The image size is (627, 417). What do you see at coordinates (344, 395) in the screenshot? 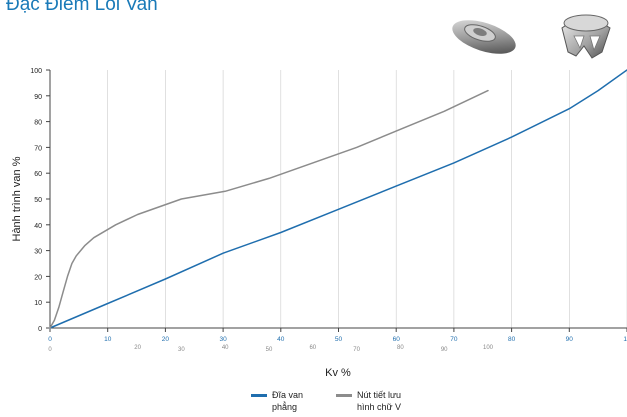
I see `legend-swatch-v-port` at bounding box center [344, 395].